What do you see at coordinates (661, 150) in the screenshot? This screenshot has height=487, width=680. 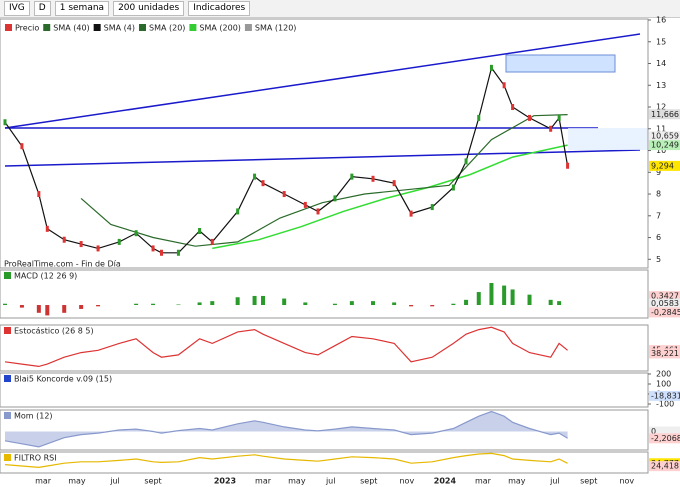 I see `y-tick-label: 10` at bounding box center [661, 150].